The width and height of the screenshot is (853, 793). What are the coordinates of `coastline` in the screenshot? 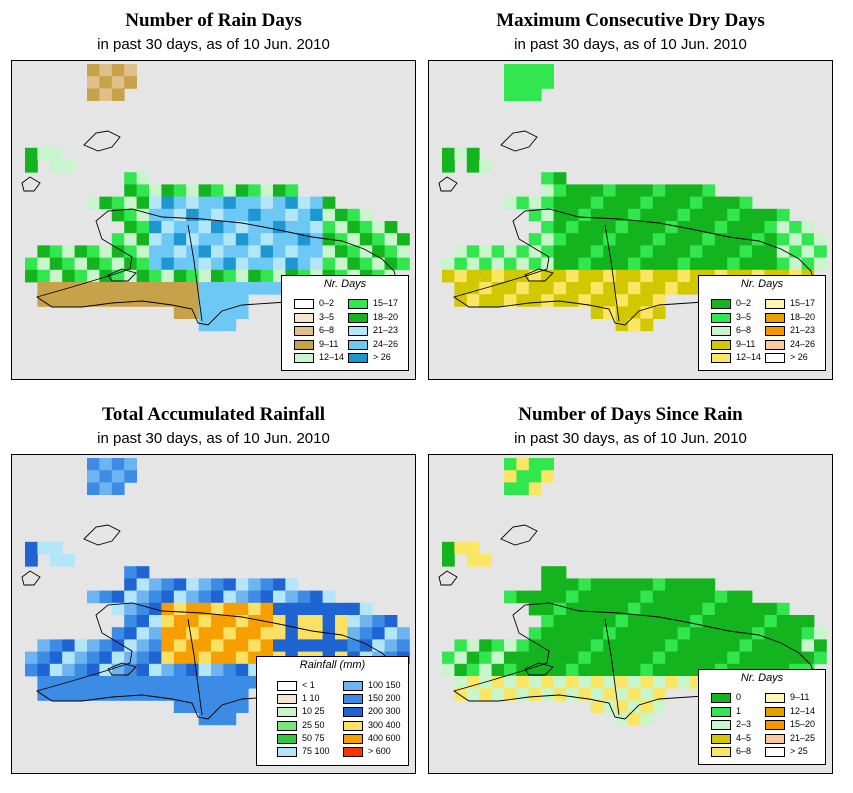 It's located at (635, 661).